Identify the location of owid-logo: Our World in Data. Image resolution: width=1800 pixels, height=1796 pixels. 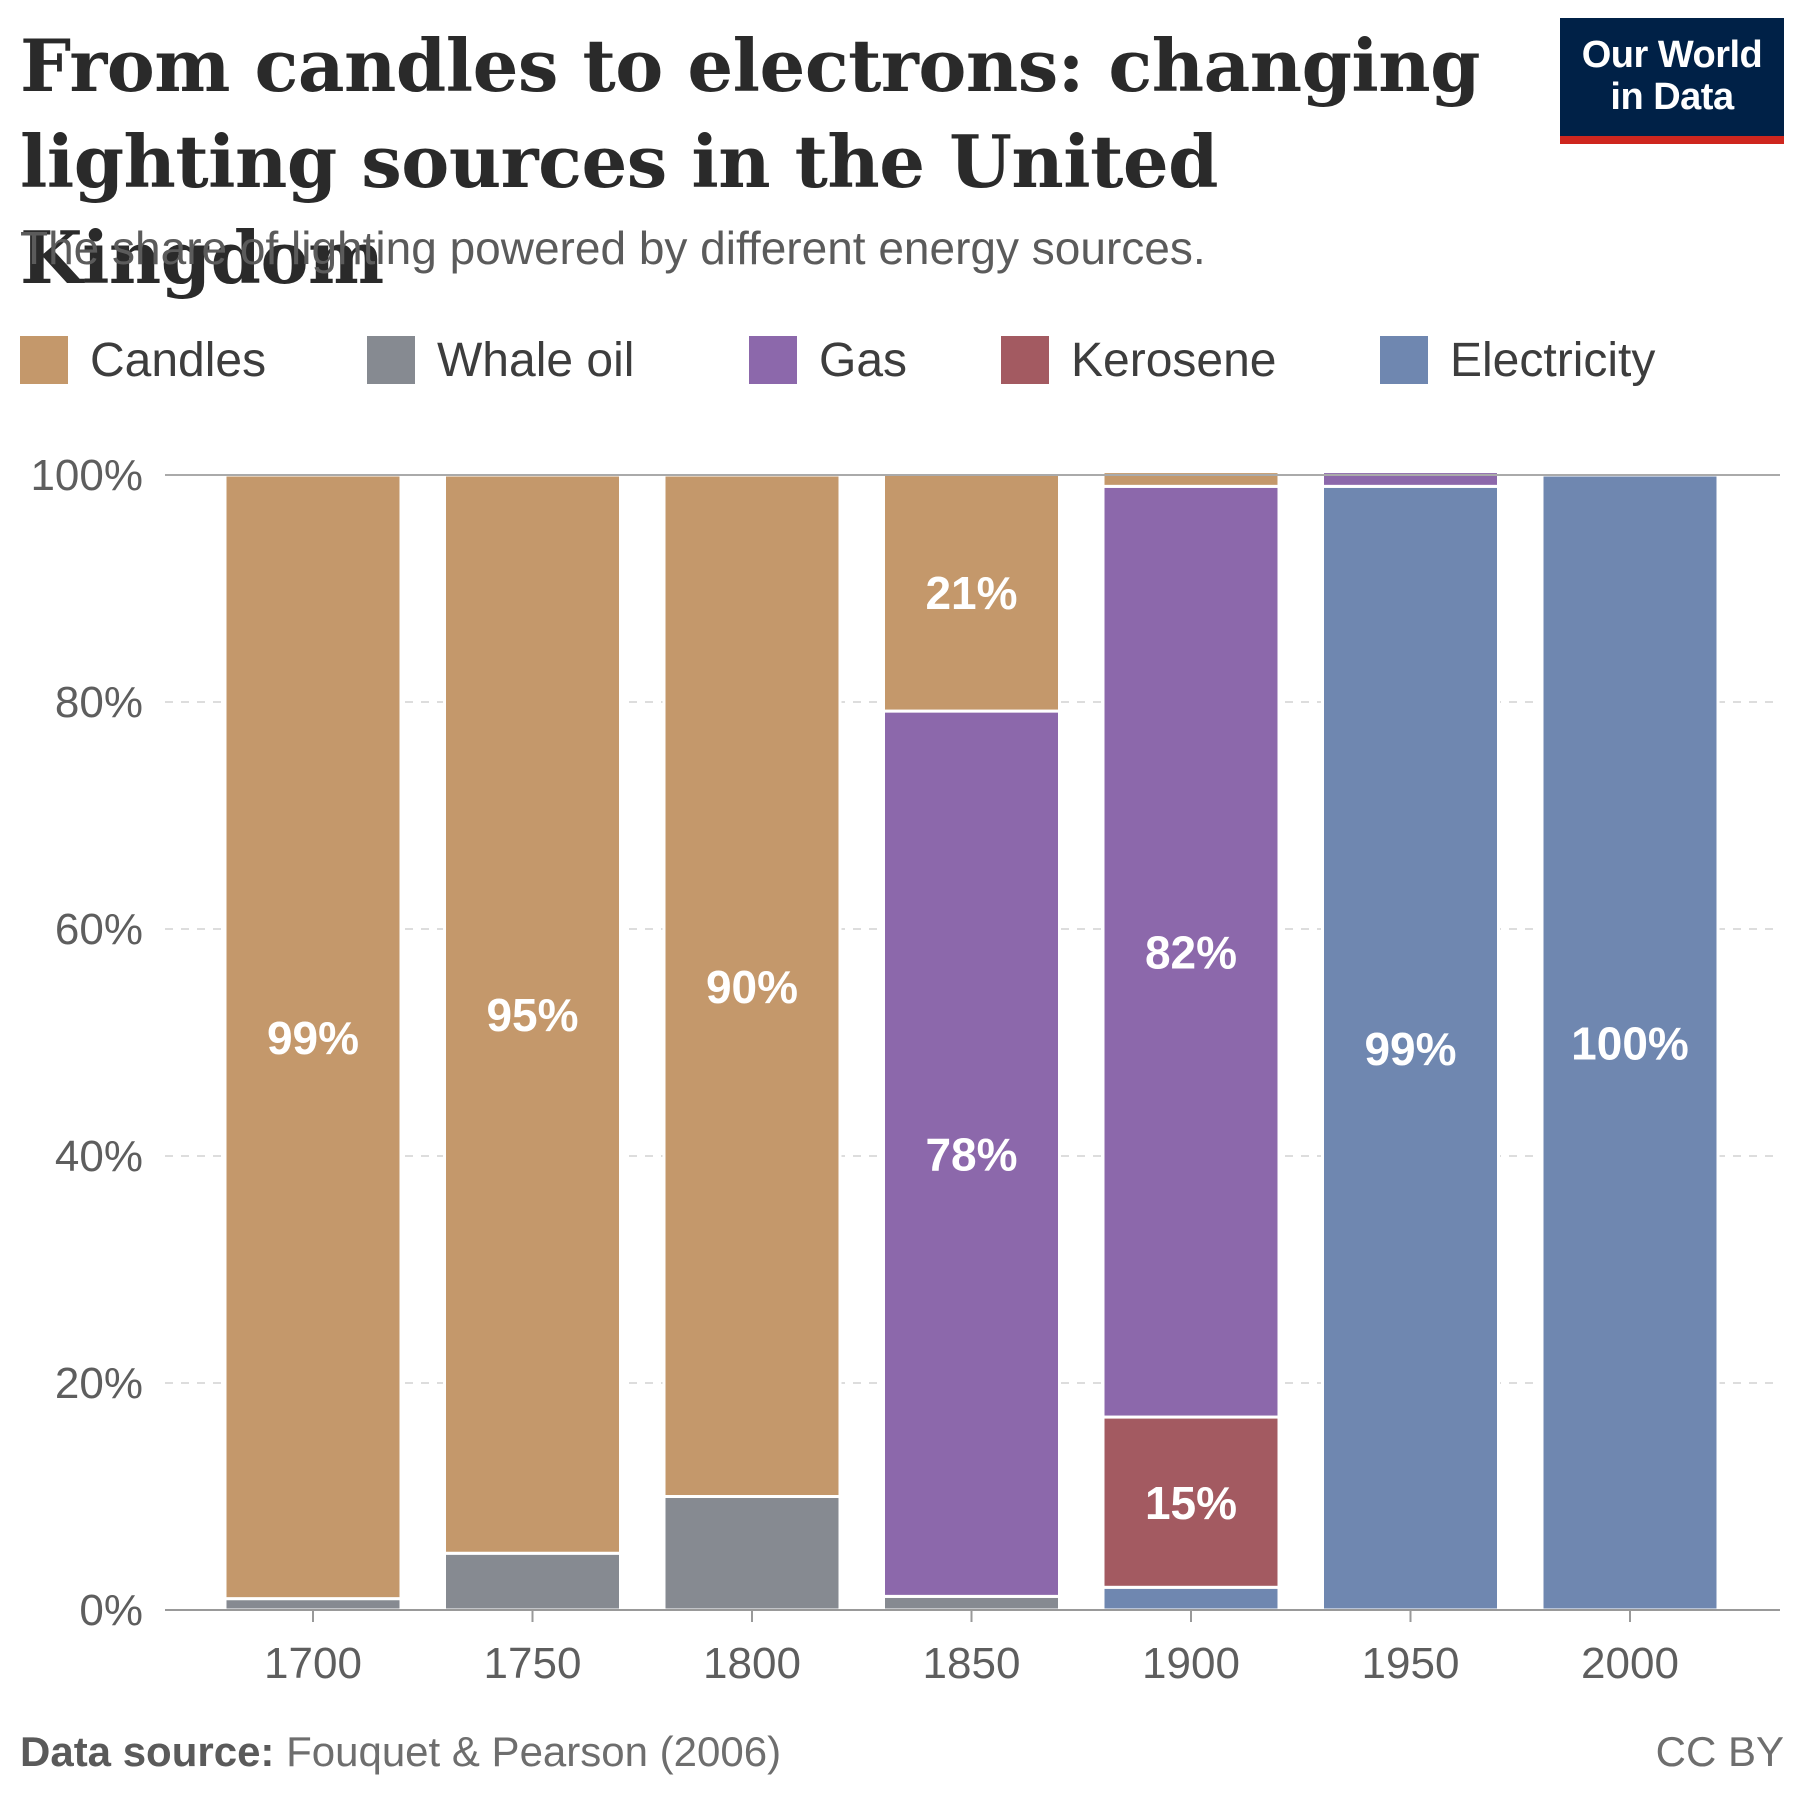
(1672, 81).